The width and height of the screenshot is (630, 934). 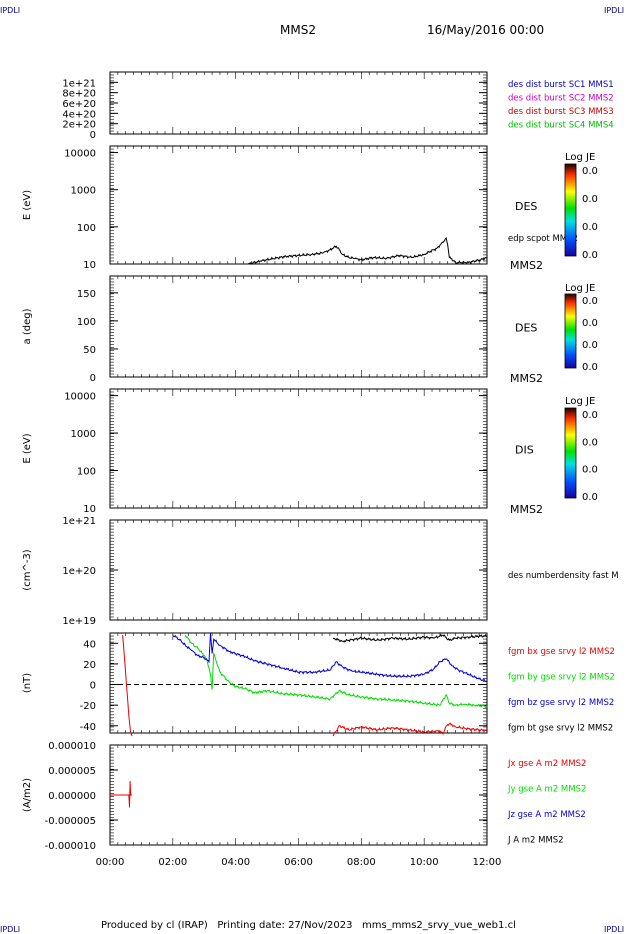 I want to click on ytick-label: 6e+20, so click(x=79, y=104).